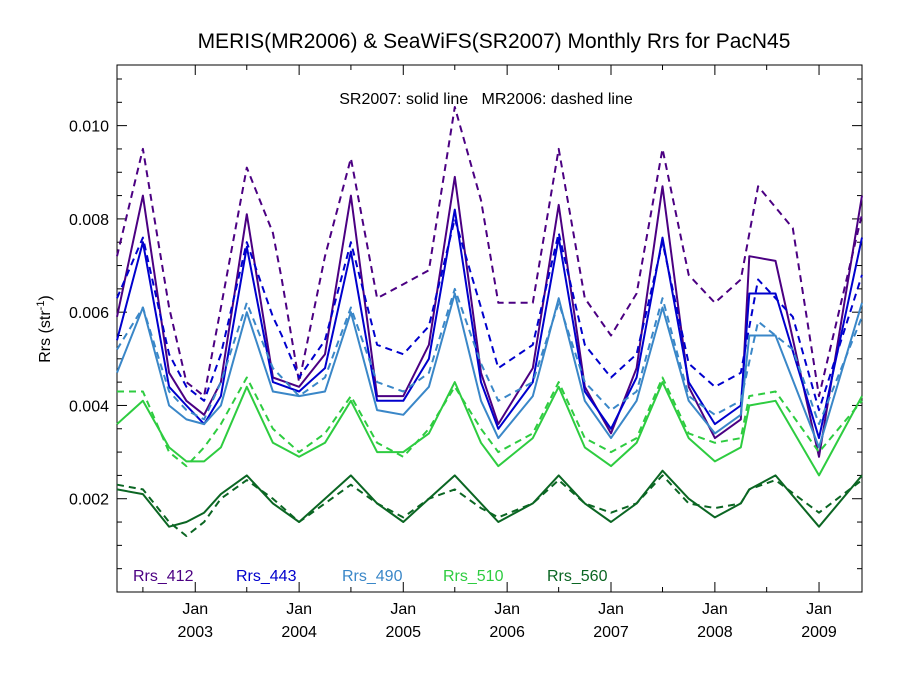  What do you see at coordinates (195, 632) in the screenshot?
I see `x-tick-year: 2003` at bounding box center [195, 632].